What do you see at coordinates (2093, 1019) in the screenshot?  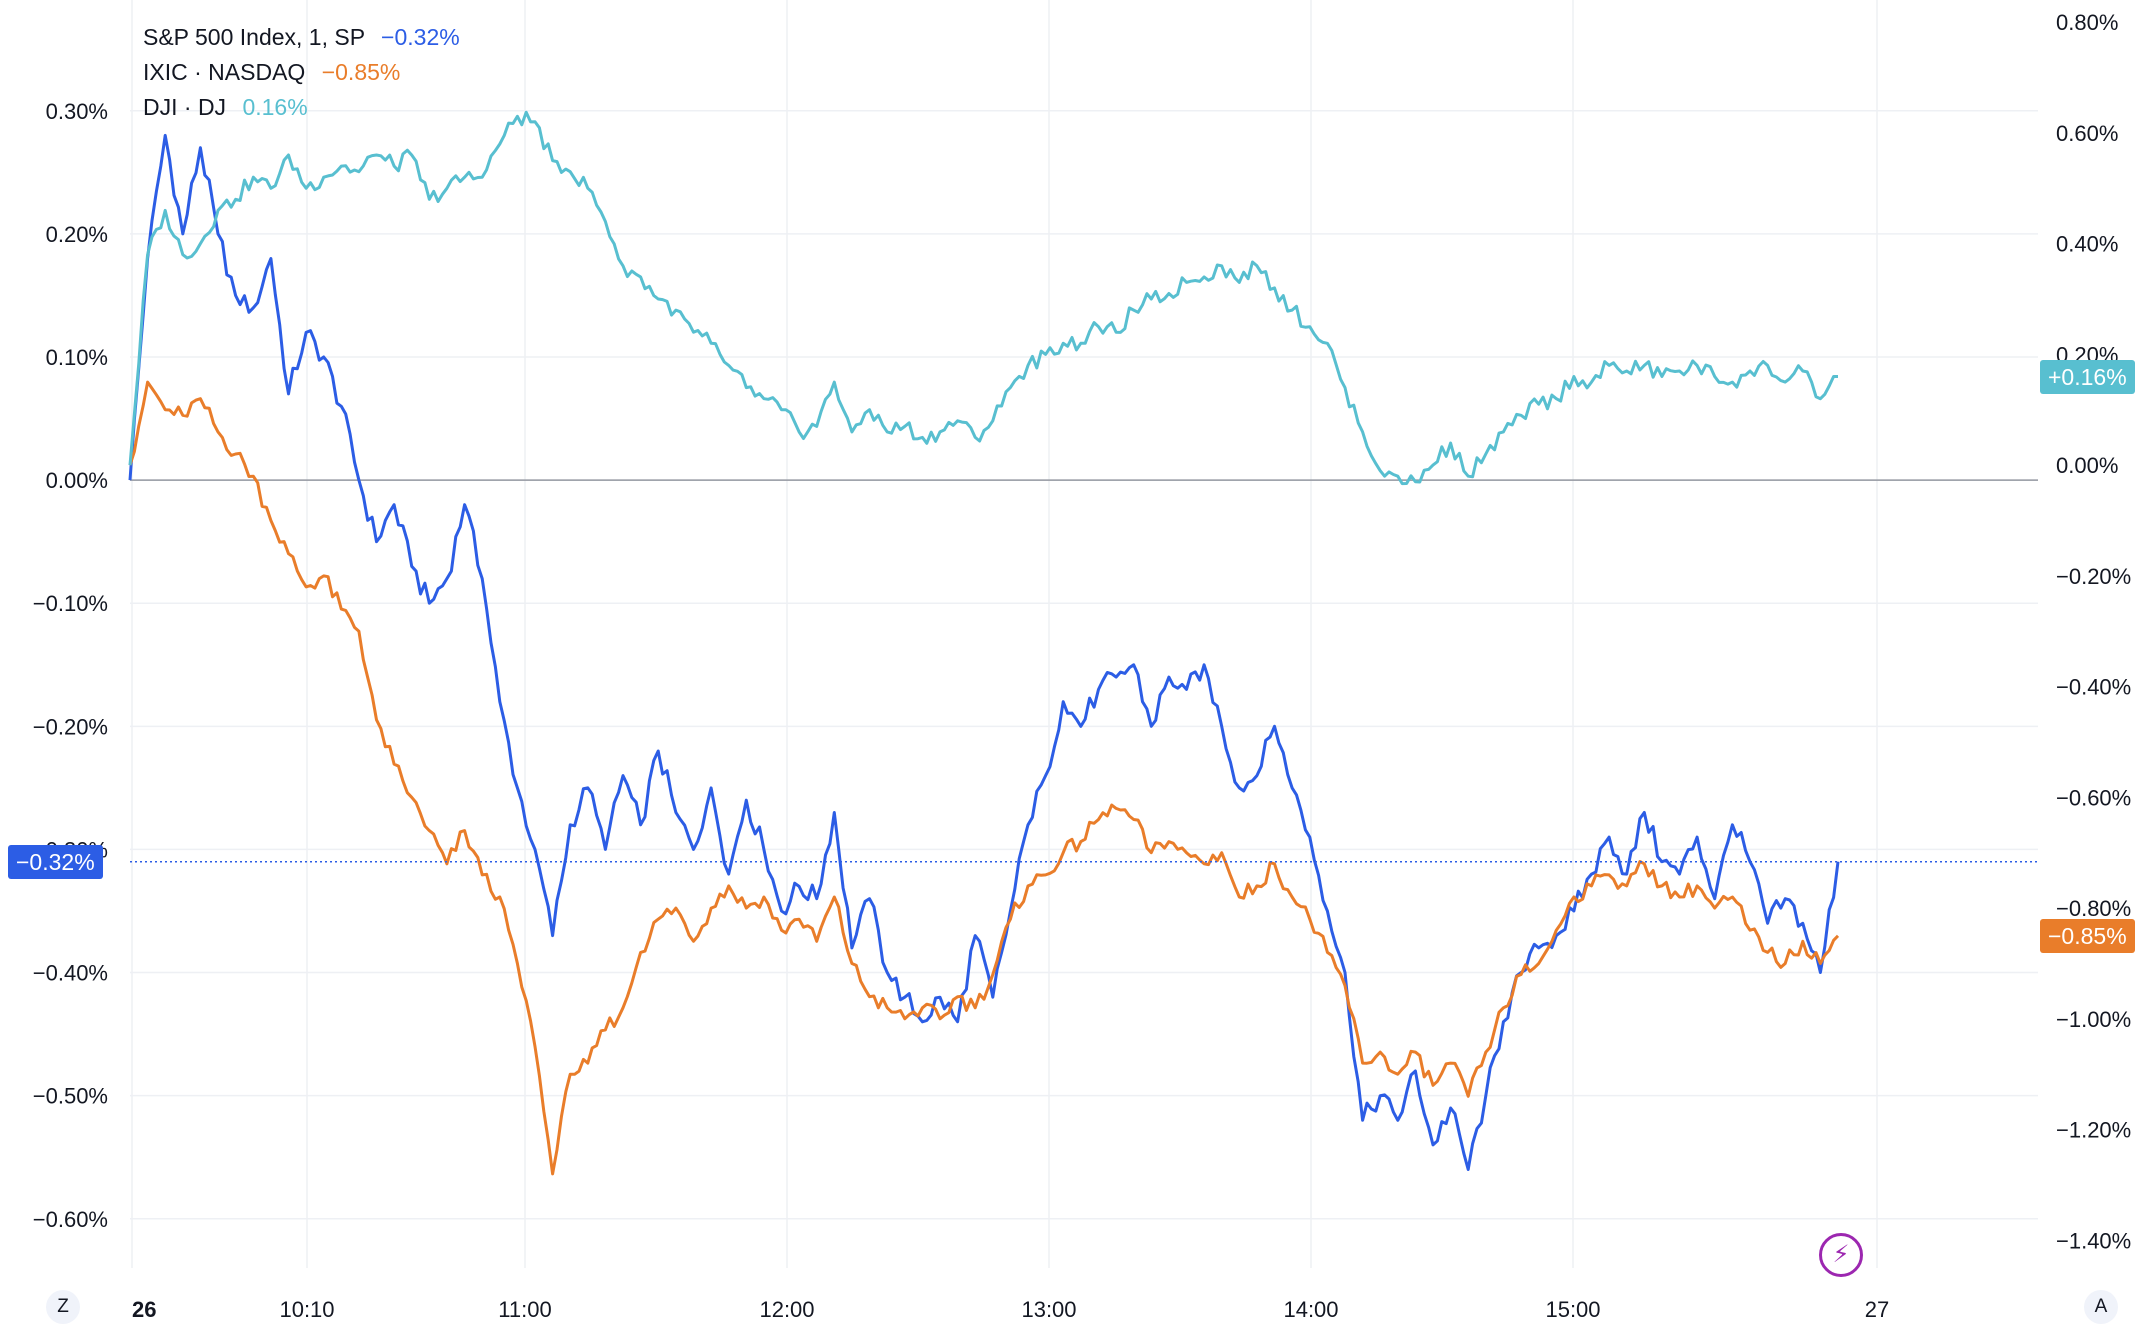 I see `right-tick-label: −1.00%` at bounding box center [2093, 1019].